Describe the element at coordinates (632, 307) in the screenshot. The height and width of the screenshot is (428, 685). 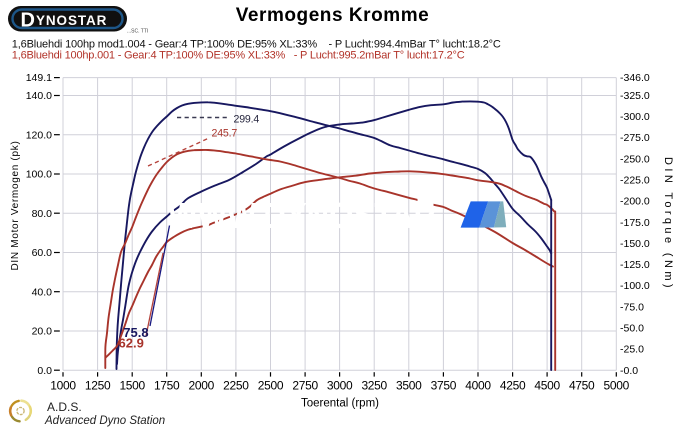
I see `svg-text: -75.0` at that location.